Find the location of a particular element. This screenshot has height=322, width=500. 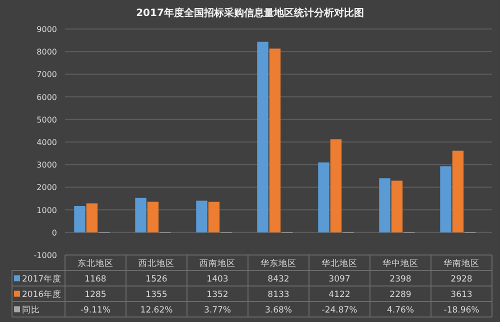

y-tick-label: 6000 is located at coordinates (46, 97).